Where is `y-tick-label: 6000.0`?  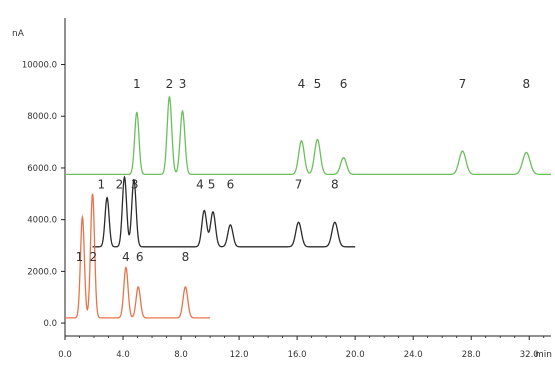 y-tick-label: 6000.0 is located at coordinates (42, 169).